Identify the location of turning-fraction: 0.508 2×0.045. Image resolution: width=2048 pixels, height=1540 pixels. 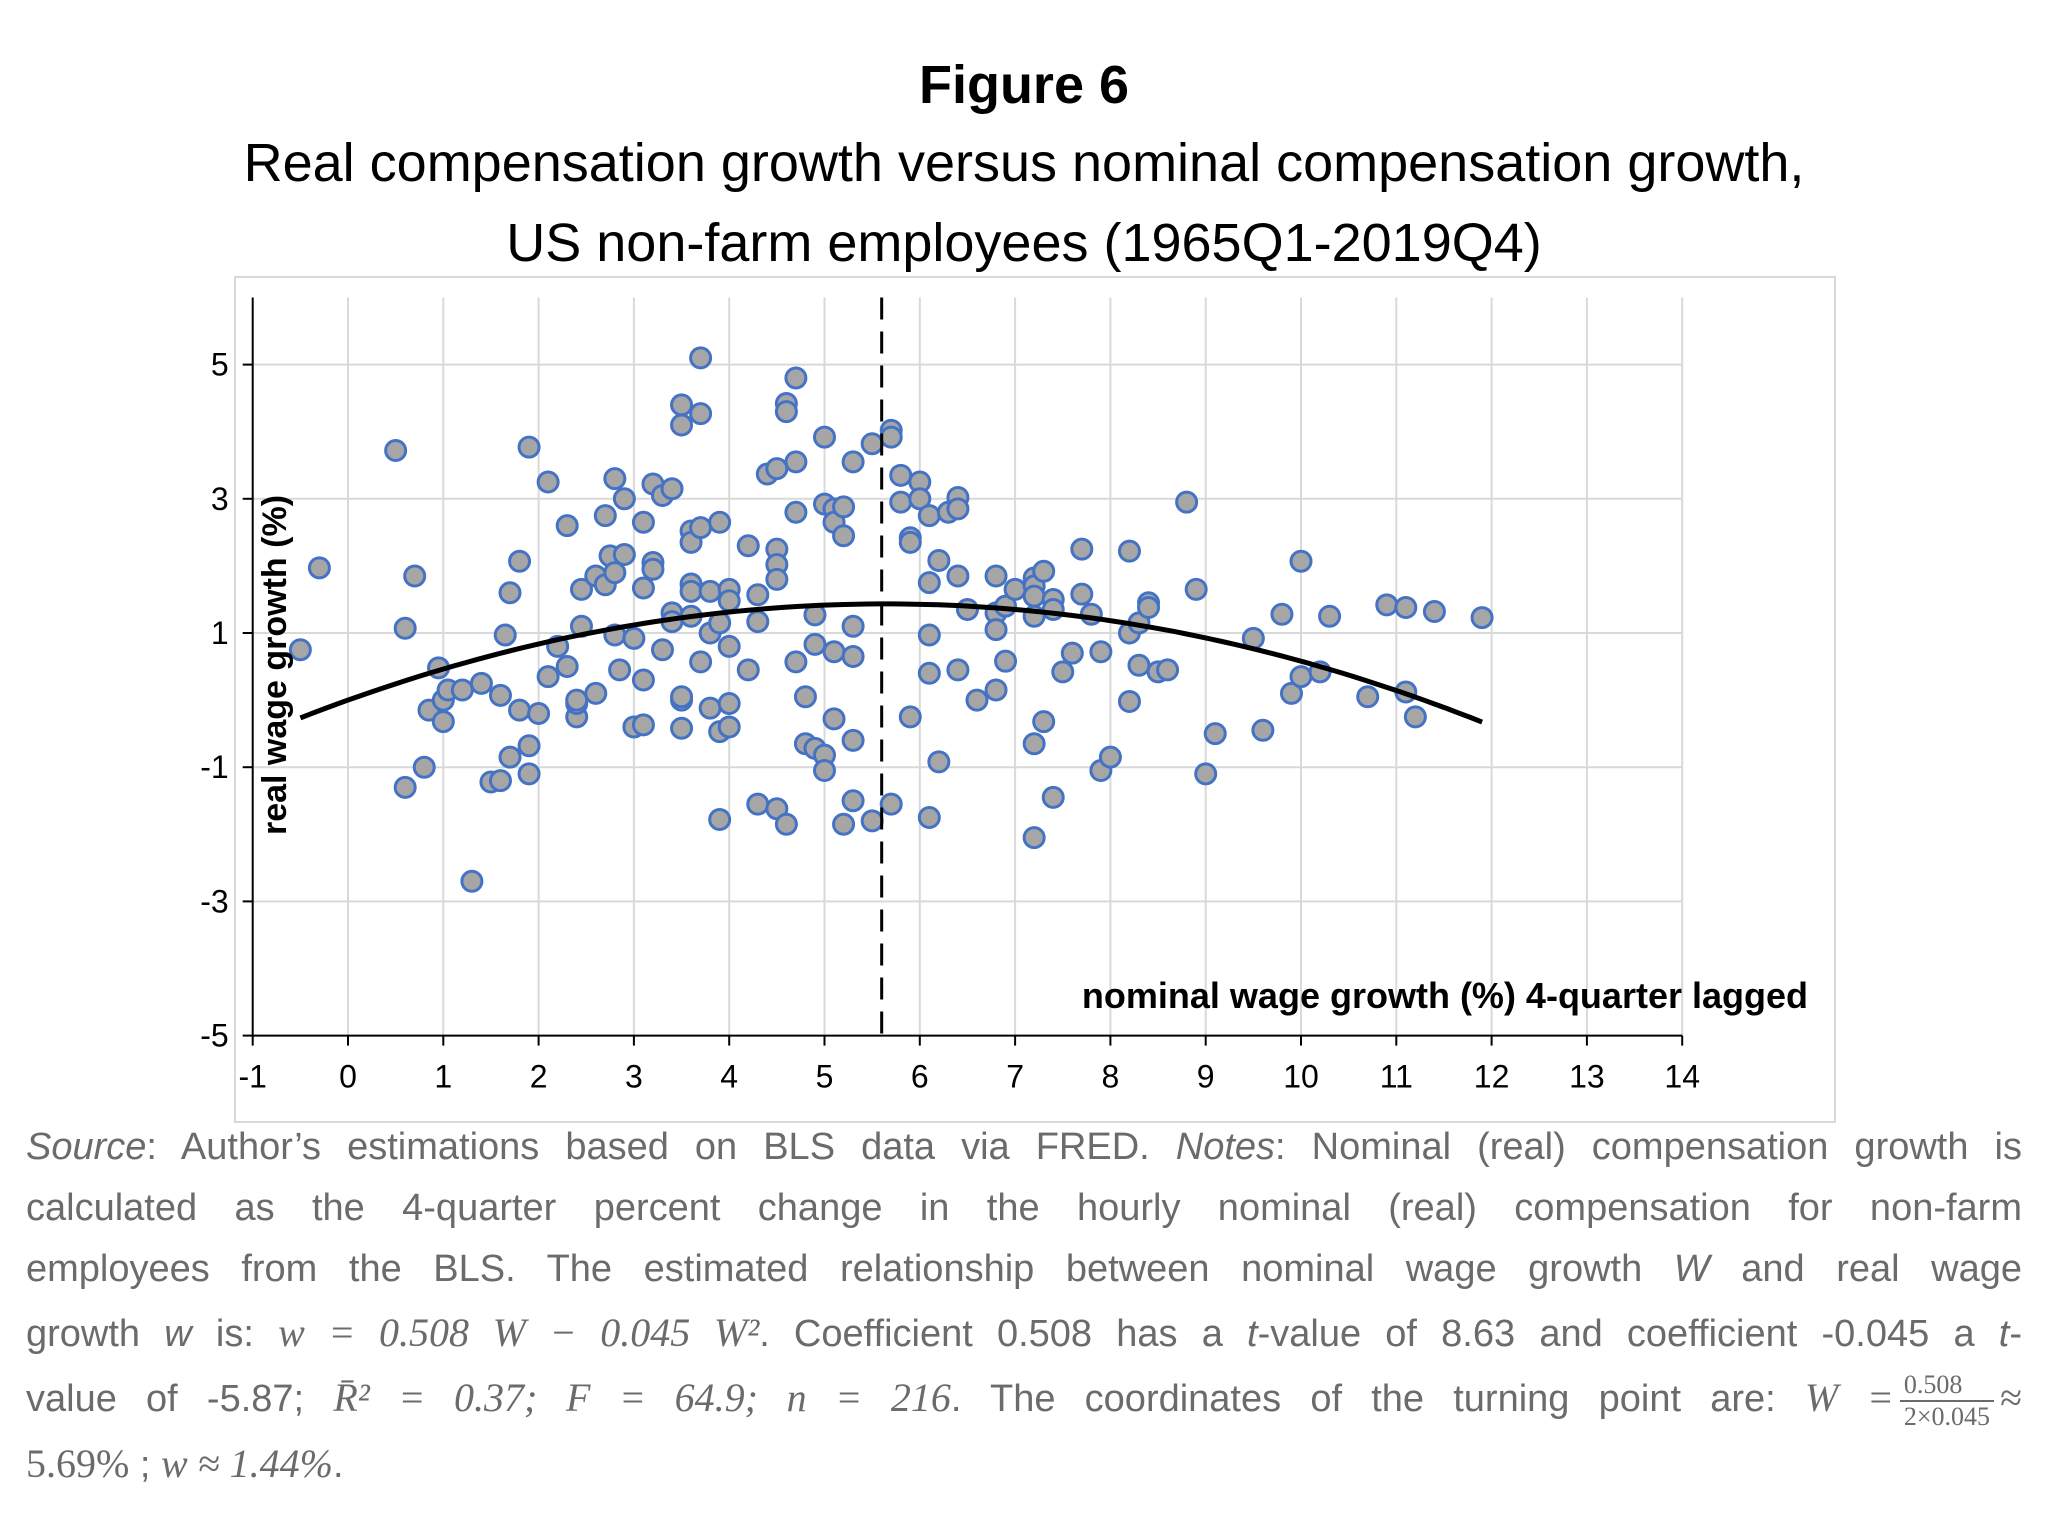
(1947, 1401).